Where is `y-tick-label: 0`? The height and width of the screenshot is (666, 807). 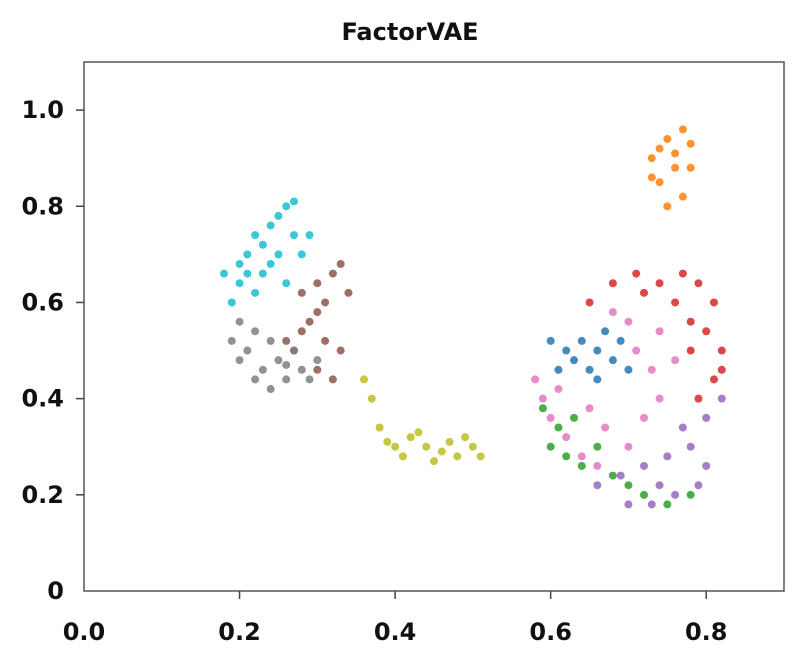
y-tick-label: 0 is located at coordinates (55, 591).